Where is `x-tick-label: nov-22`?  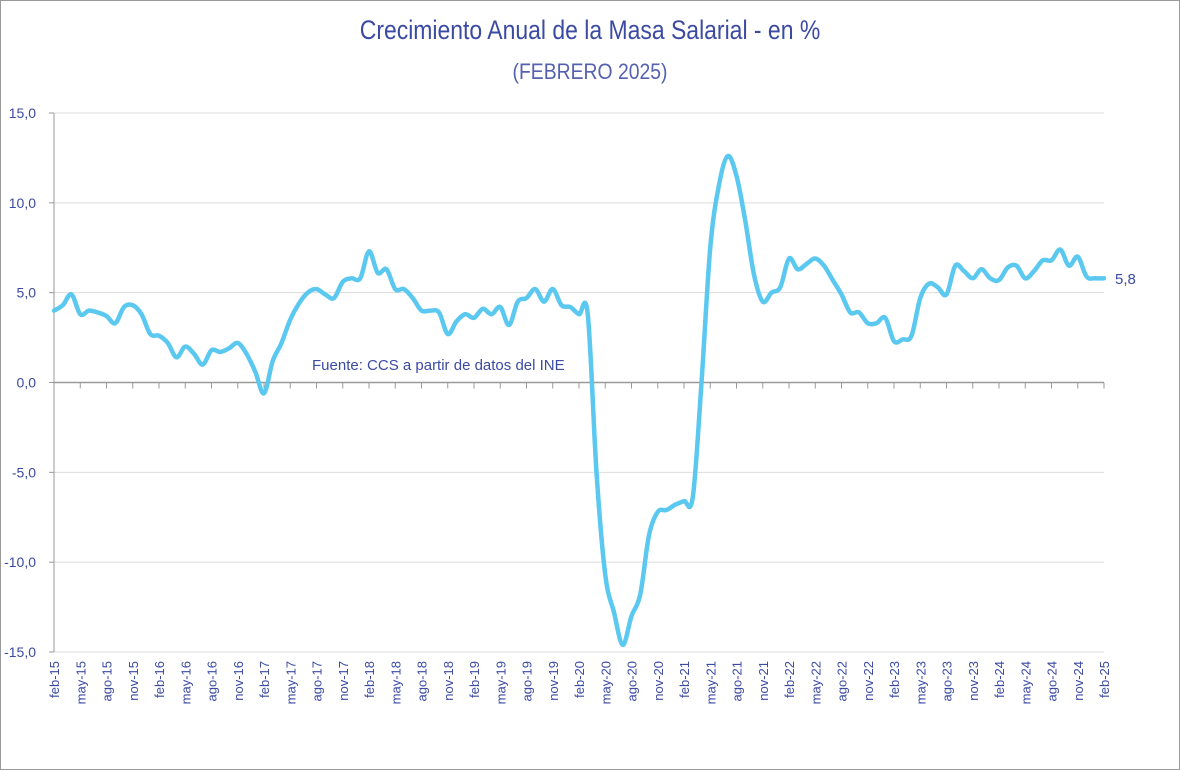 x-tick-label: nov-22 is located at coordinates (868, 681).